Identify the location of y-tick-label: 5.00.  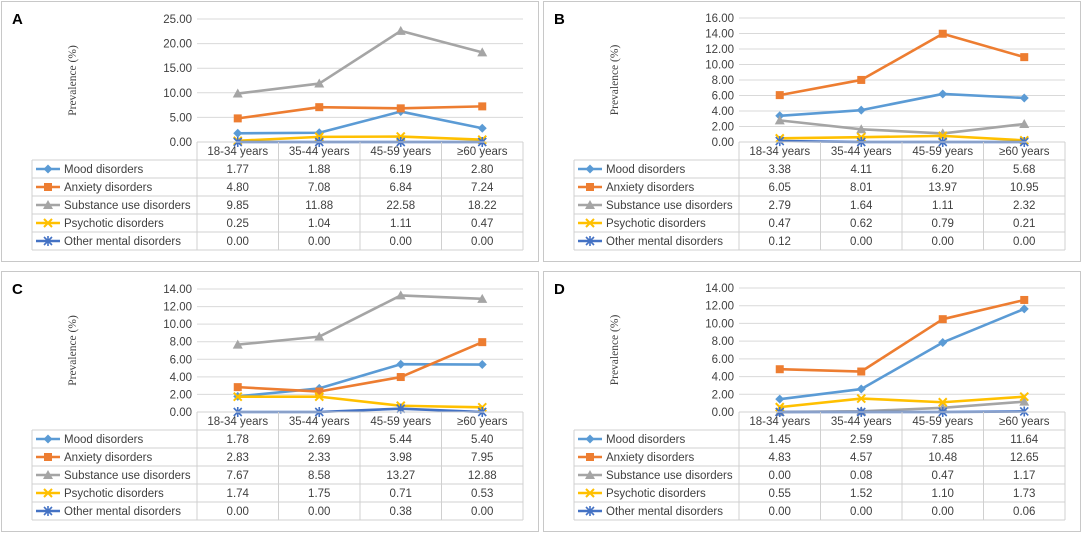
(181, 118).